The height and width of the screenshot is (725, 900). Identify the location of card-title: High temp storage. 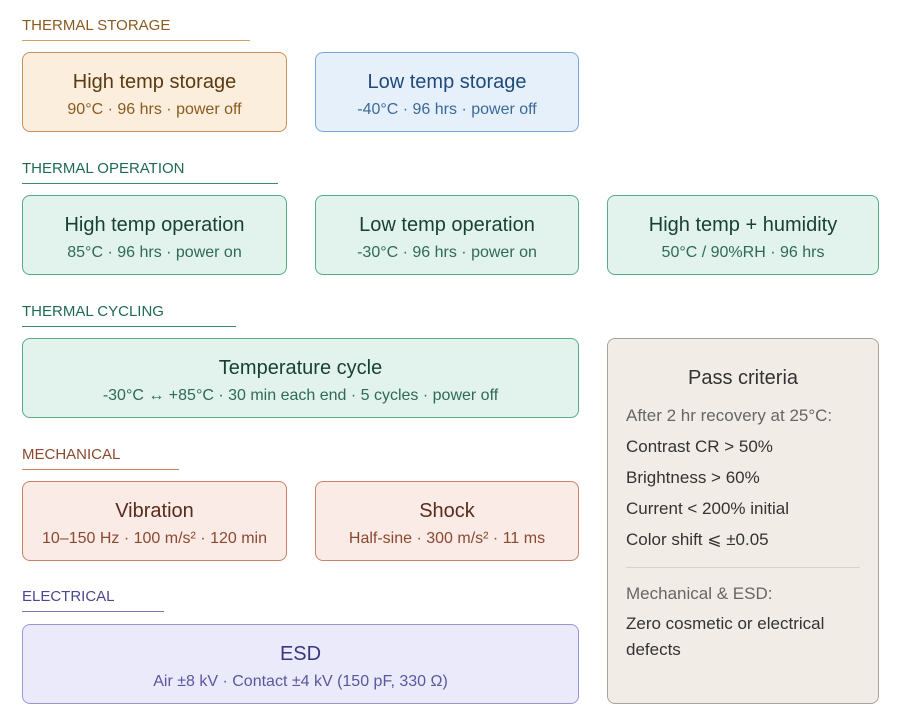
(154, 82).